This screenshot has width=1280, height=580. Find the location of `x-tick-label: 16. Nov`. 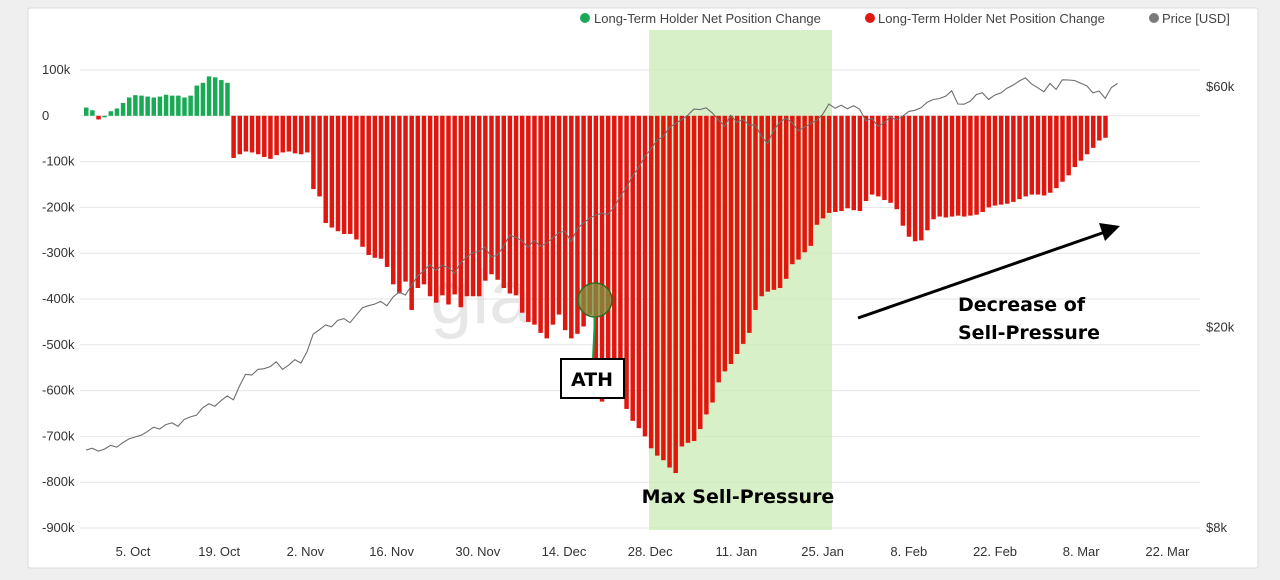

x-tick-label: 16. Nov is located at coordinates (391, 551).